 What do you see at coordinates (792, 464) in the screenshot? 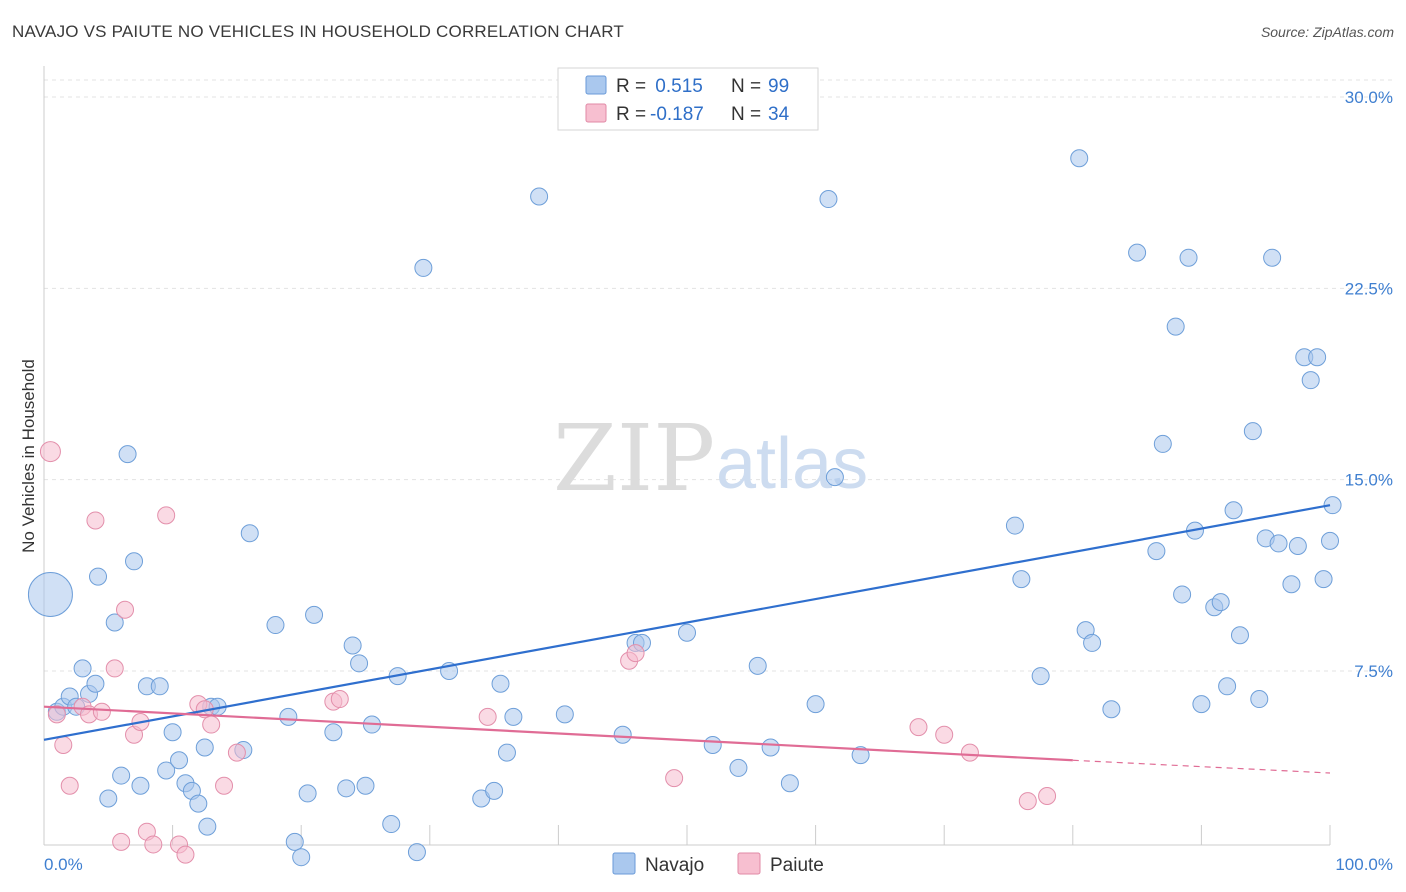
I see `watermark-atlas: atlas` at bounding box center [792, 464].